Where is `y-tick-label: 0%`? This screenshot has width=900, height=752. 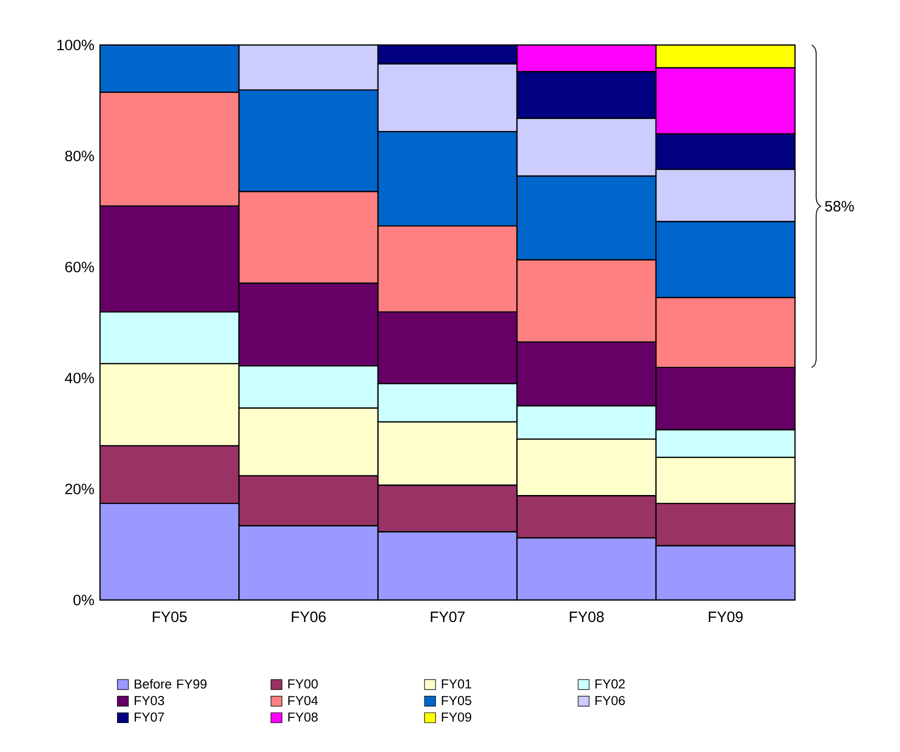 y-tick-label: 0% is located at coordinates (83, 600).